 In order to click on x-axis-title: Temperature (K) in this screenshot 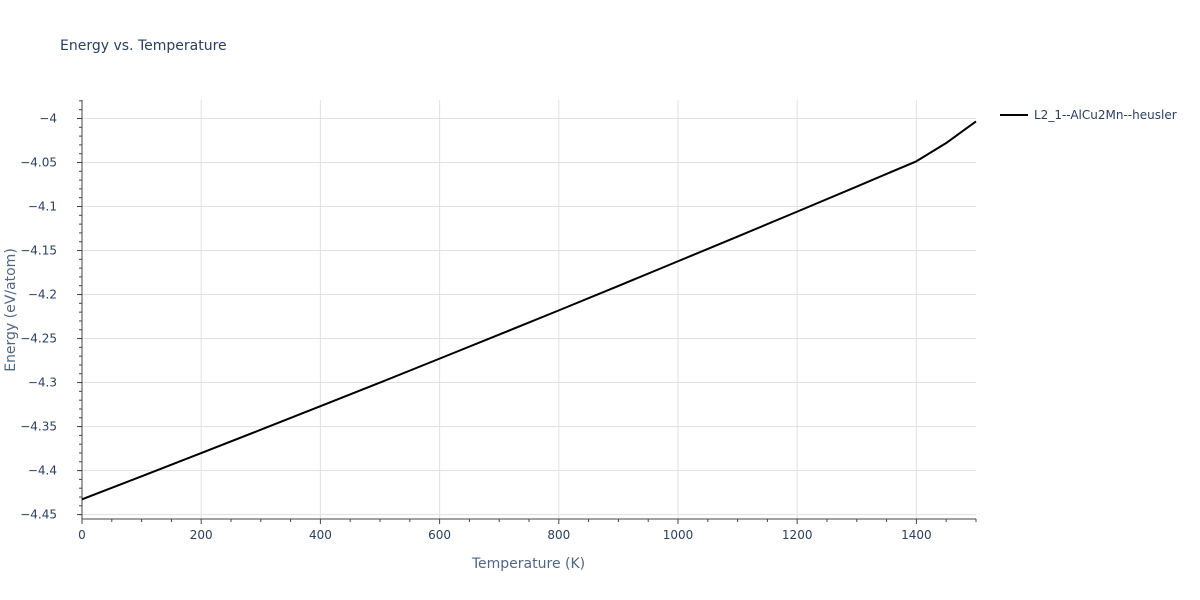, I will do `click(528, 564)`.